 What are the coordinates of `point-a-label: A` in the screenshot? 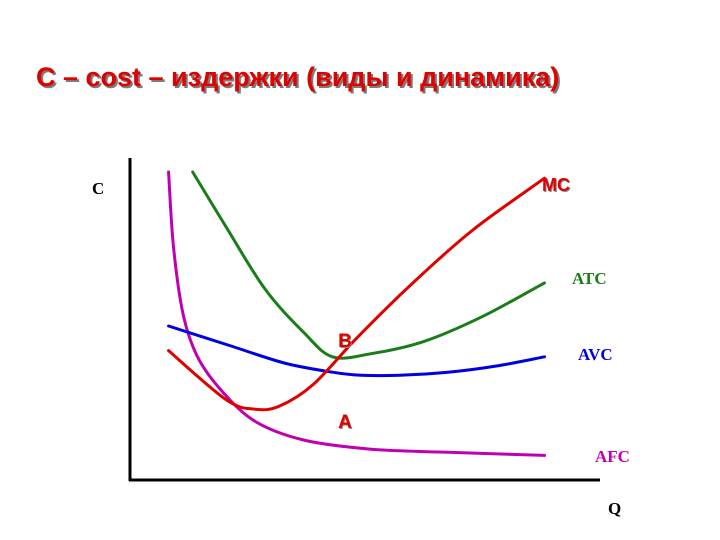 It's located at (345, 422).